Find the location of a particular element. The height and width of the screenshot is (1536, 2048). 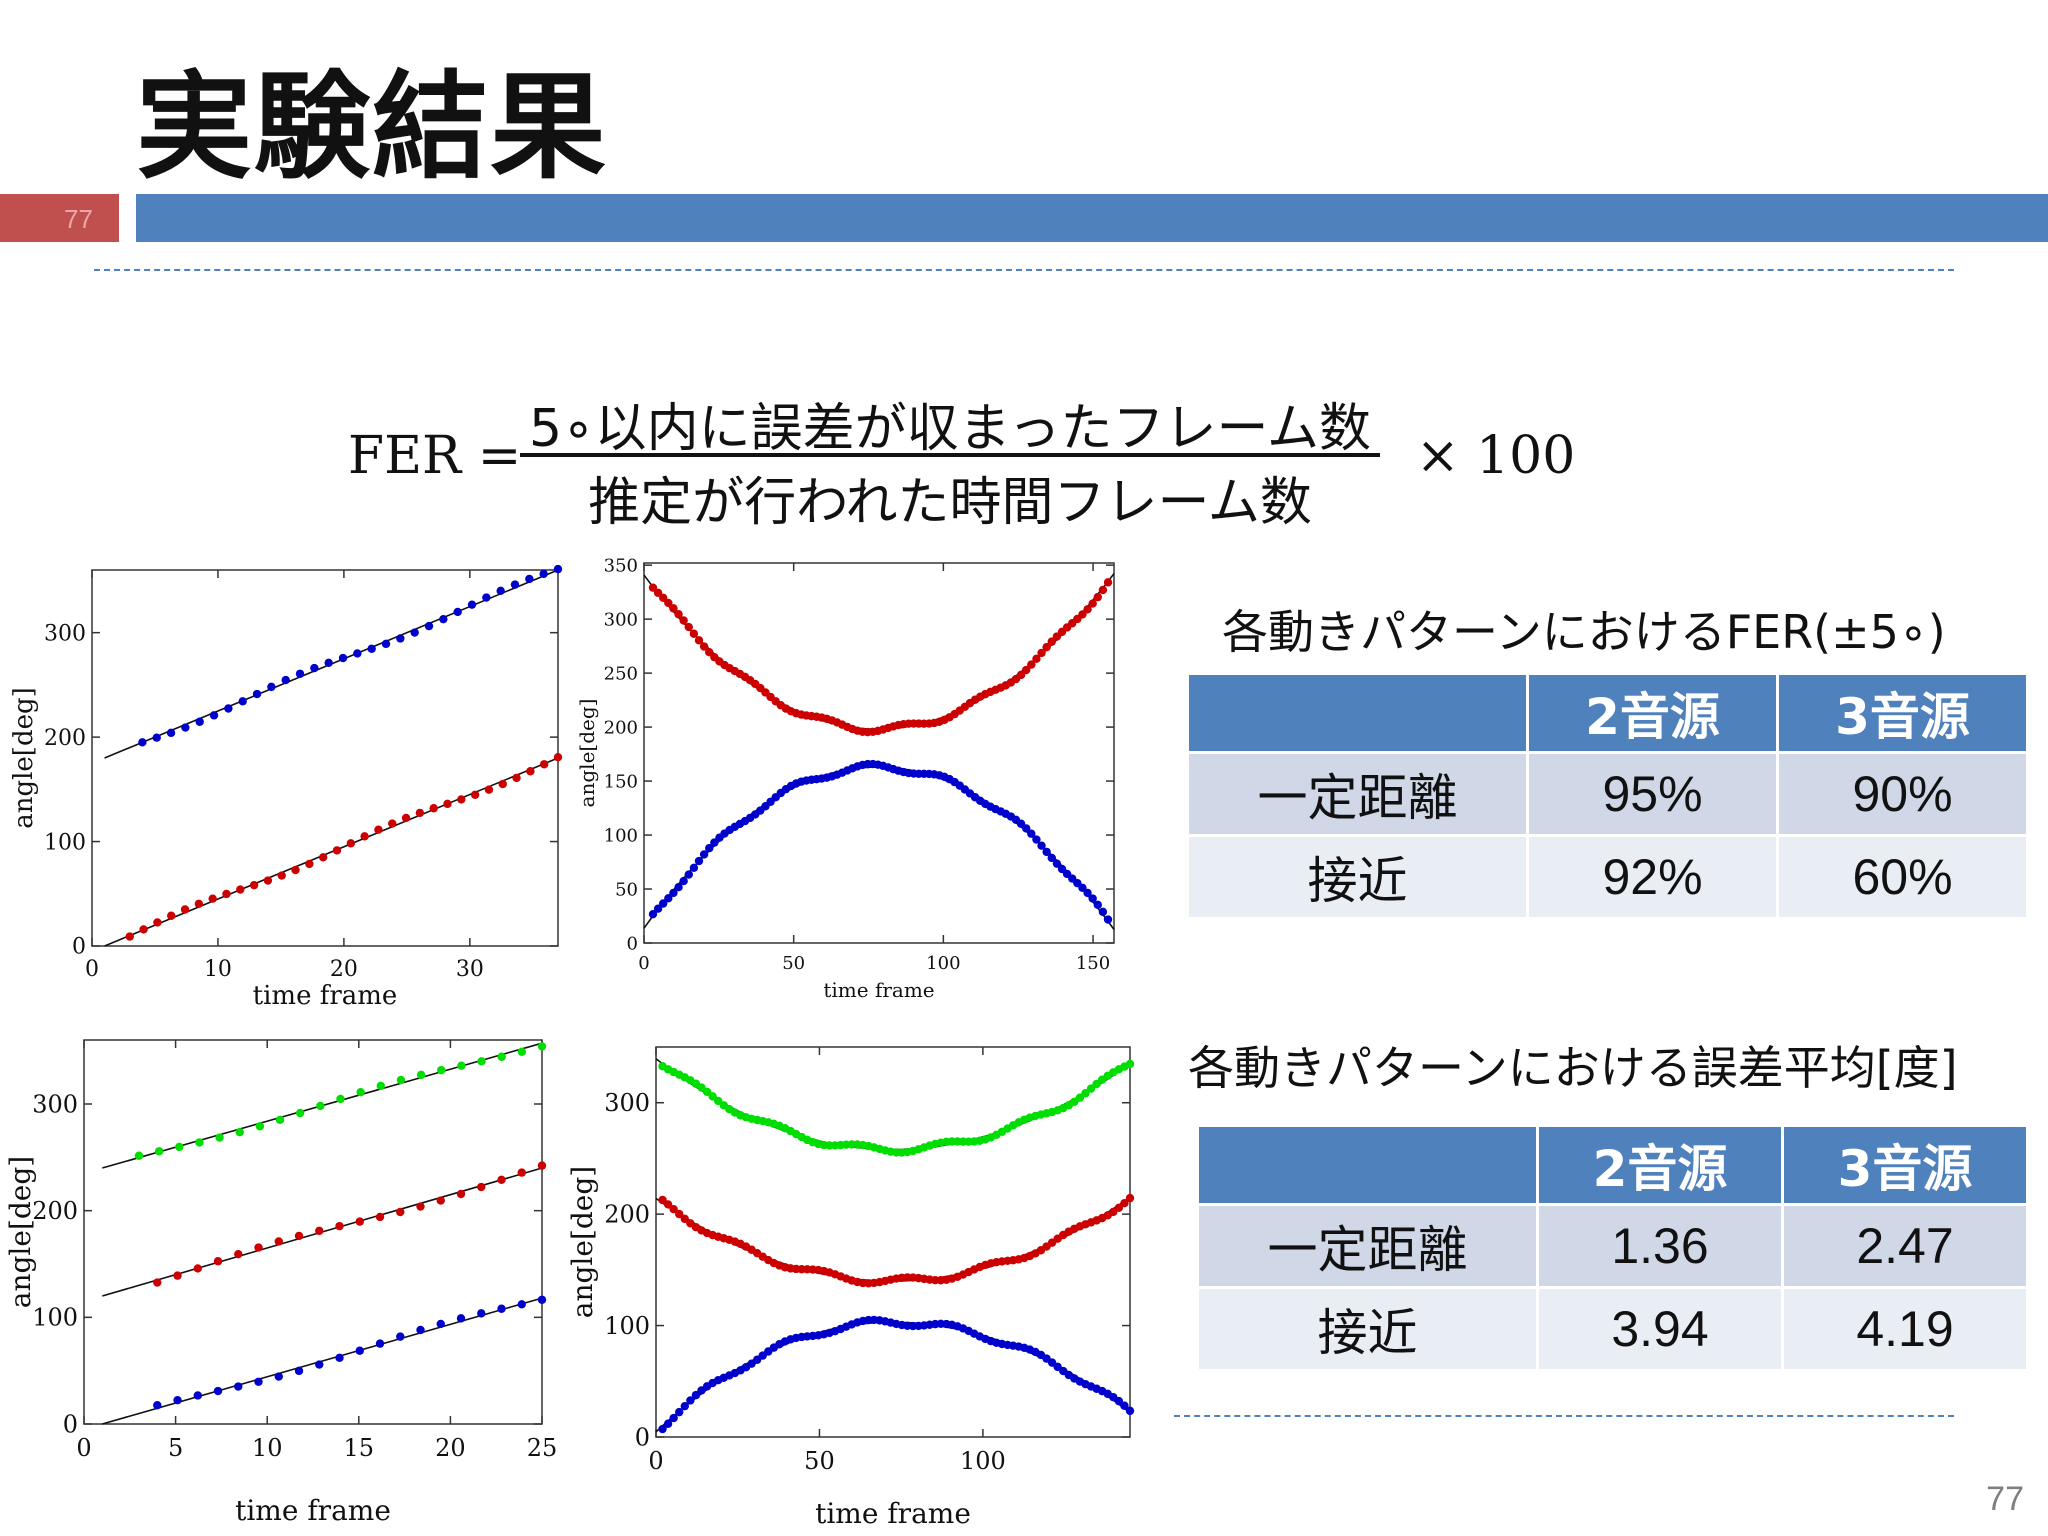

x-tick-label: 150 is located at coordinates (1093, 963).